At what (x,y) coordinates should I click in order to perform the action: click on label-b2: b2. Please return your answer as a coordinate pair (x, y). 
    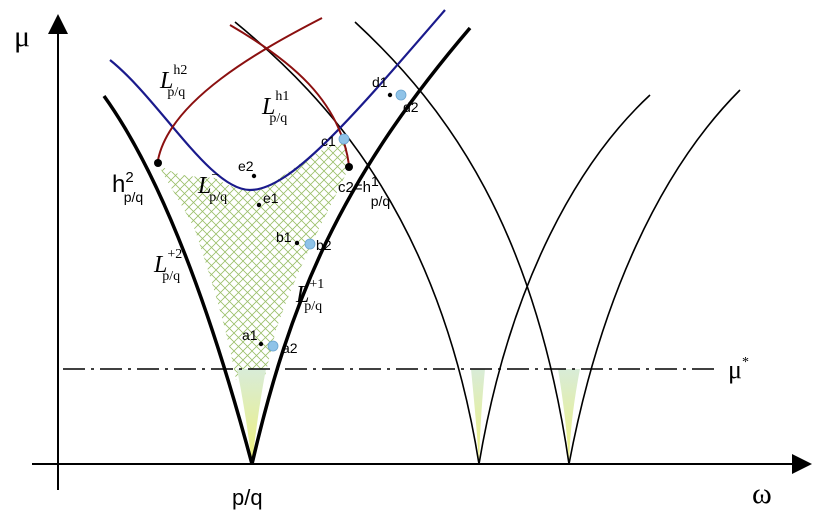
    Looking at the image, I should click on (324, 245).